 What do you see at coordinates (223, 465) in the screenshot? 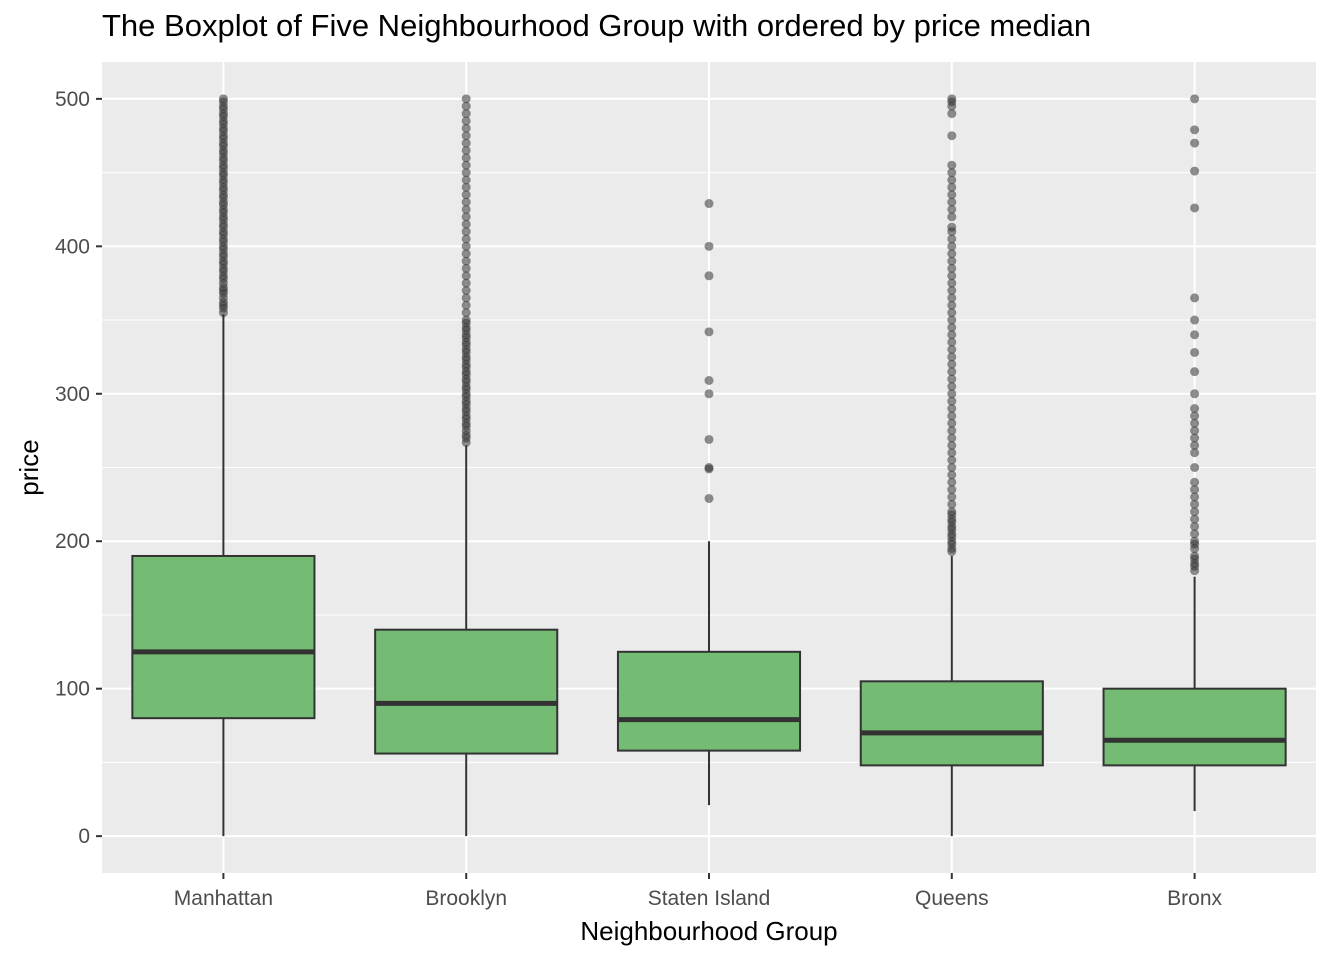
I see `box-manhattan` at bounding box center [223, 465].